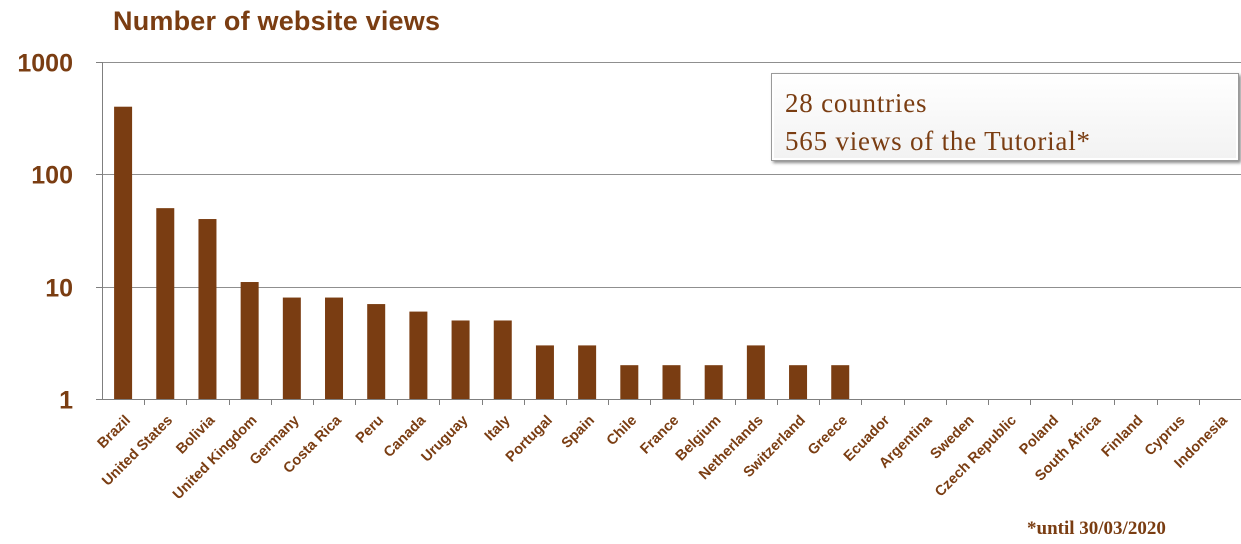  I want to click on x-tick-label-italy: Italy, so click(498, 429).